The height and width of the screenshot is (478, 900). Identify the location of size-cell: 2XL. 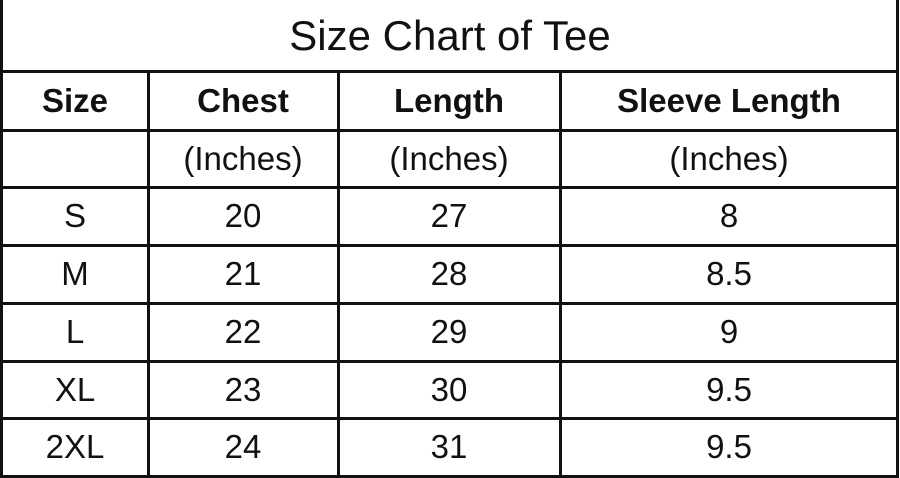
(75, 446).